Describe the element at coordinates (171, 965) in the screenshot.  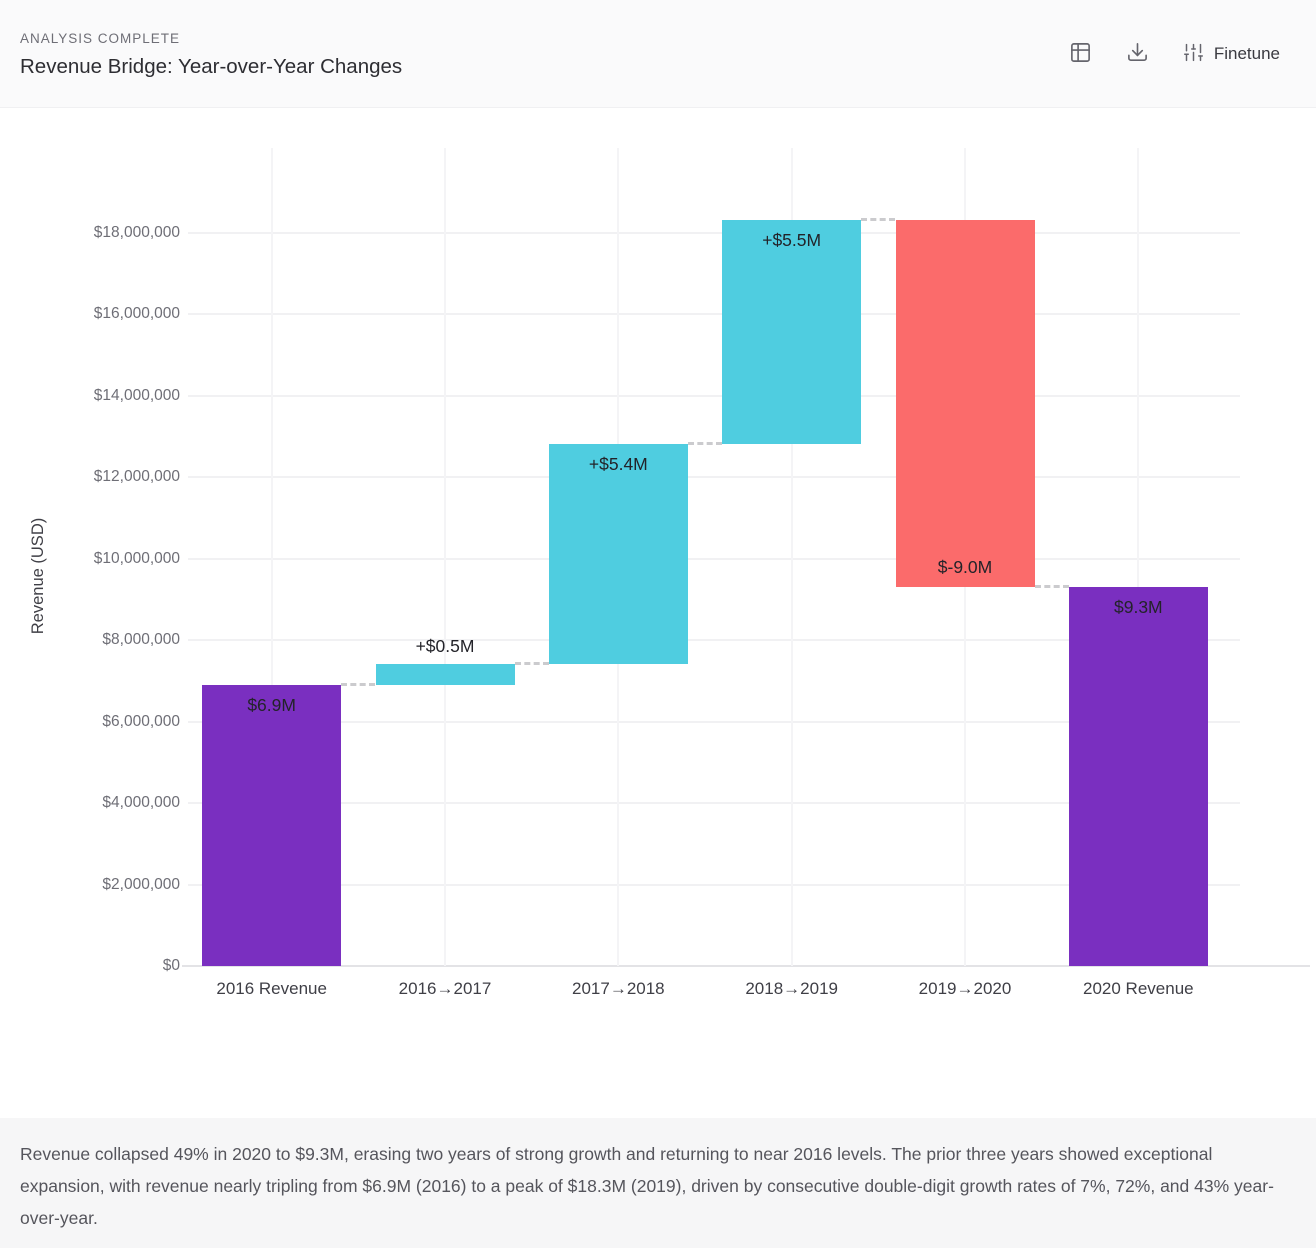
I see `y-tick-label: $0` at that location.